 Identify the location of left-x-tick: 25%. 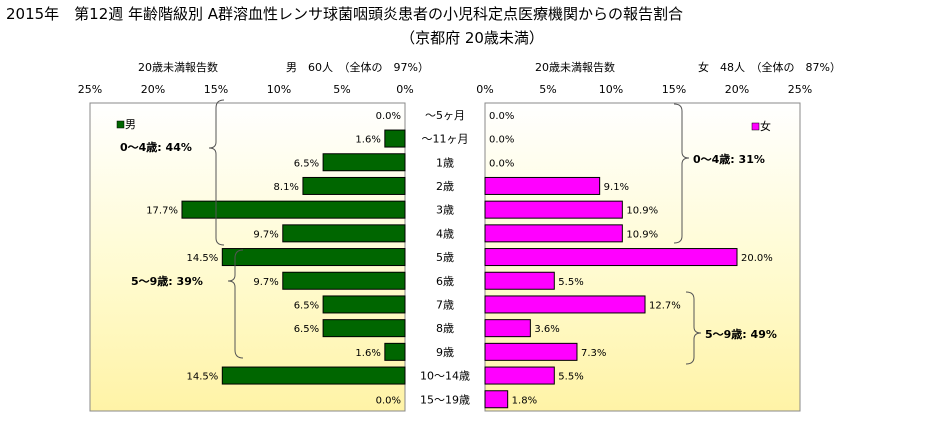
(90, 89).